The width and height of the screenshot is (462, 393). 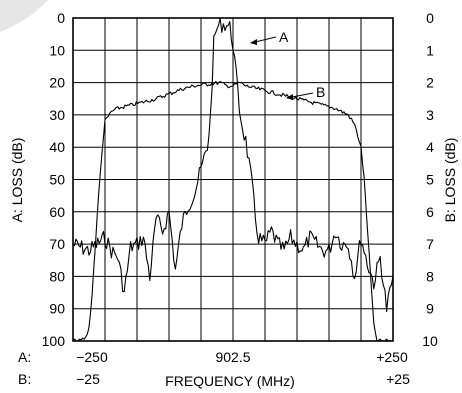 What do you see at coordinates (430, 147) in the screenshot?
I see `y-right-tick-label: 4` at bounding box center [430, 147].